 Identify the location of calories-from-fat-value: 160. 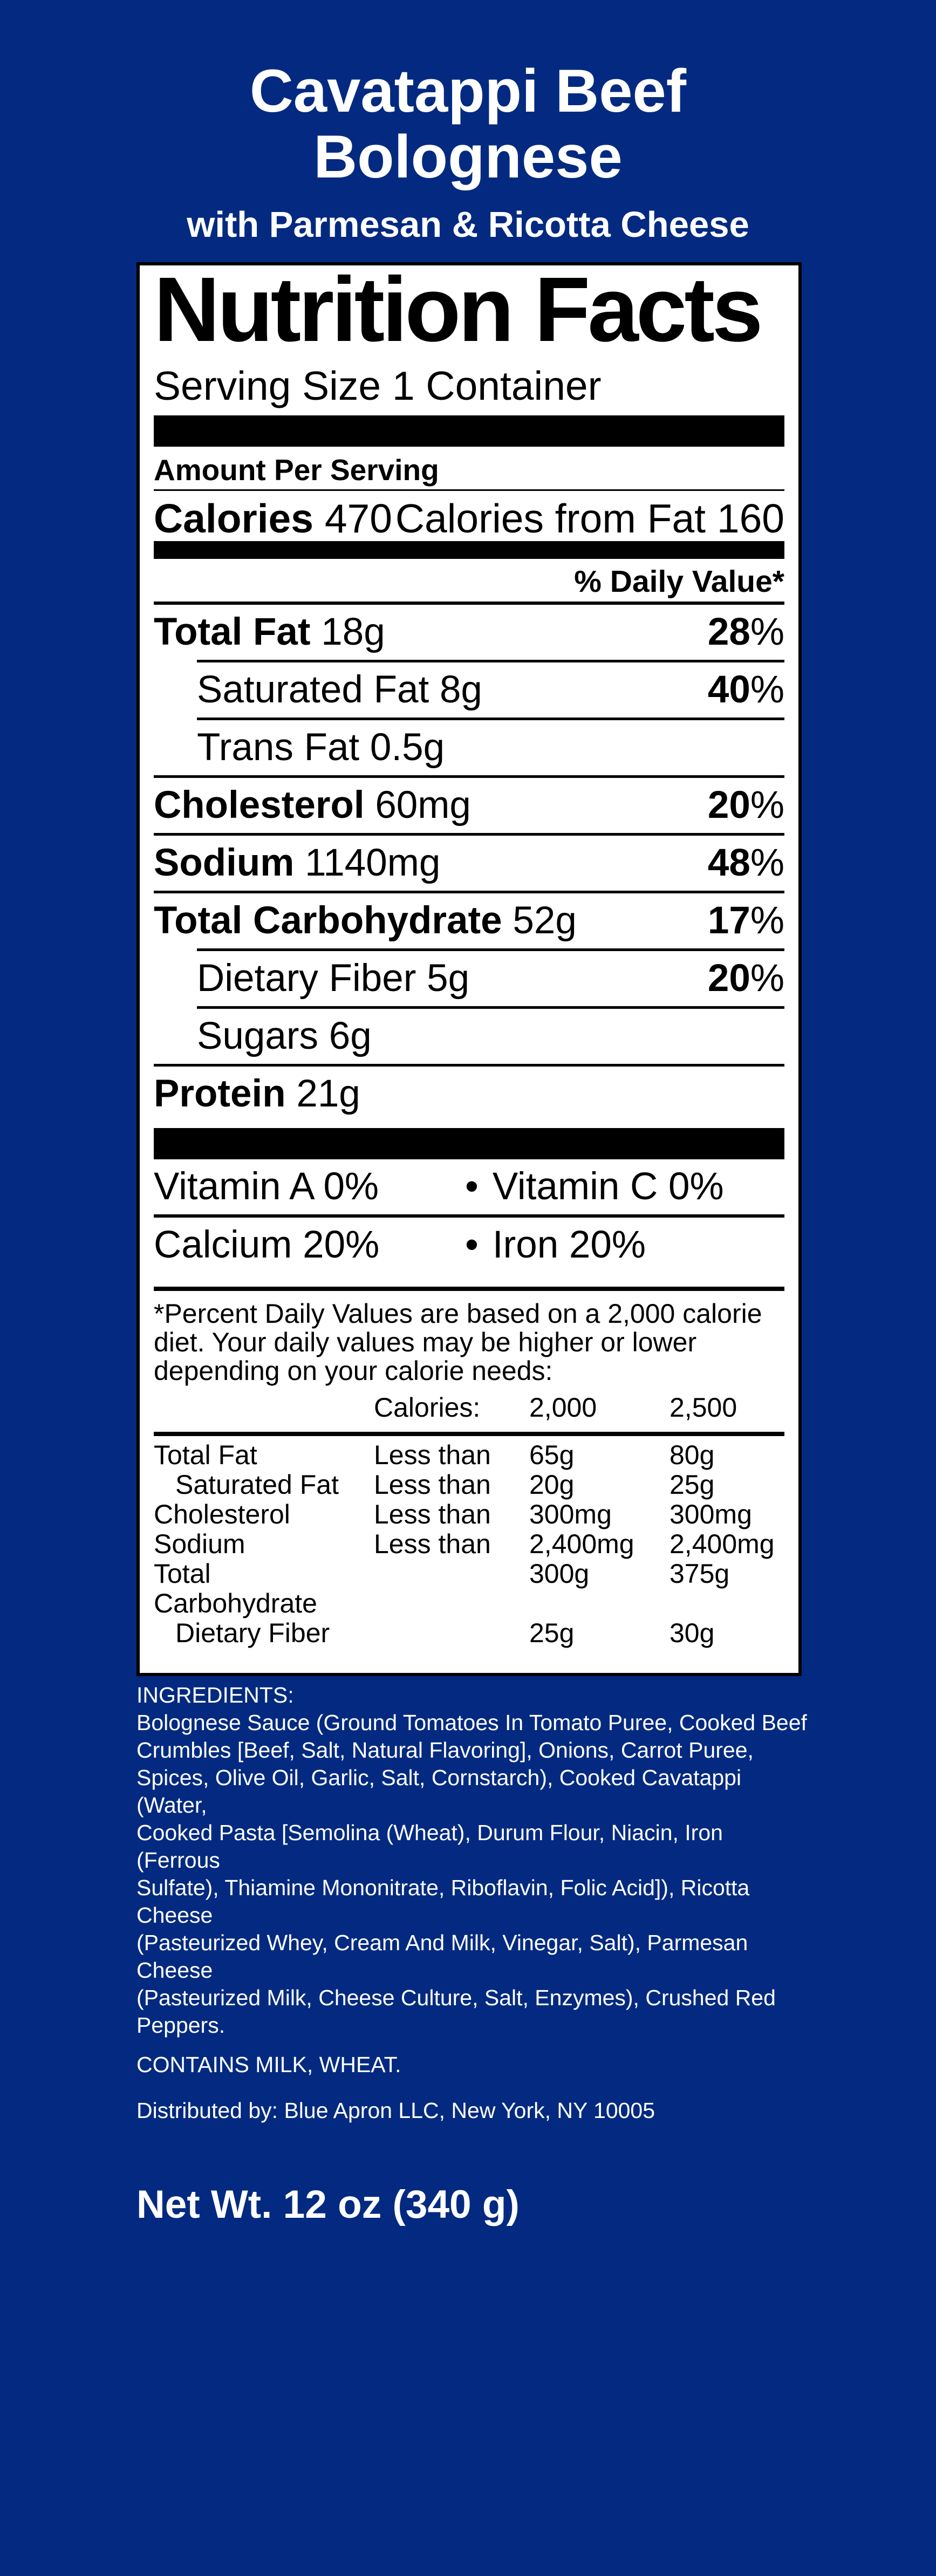
(750, 518).